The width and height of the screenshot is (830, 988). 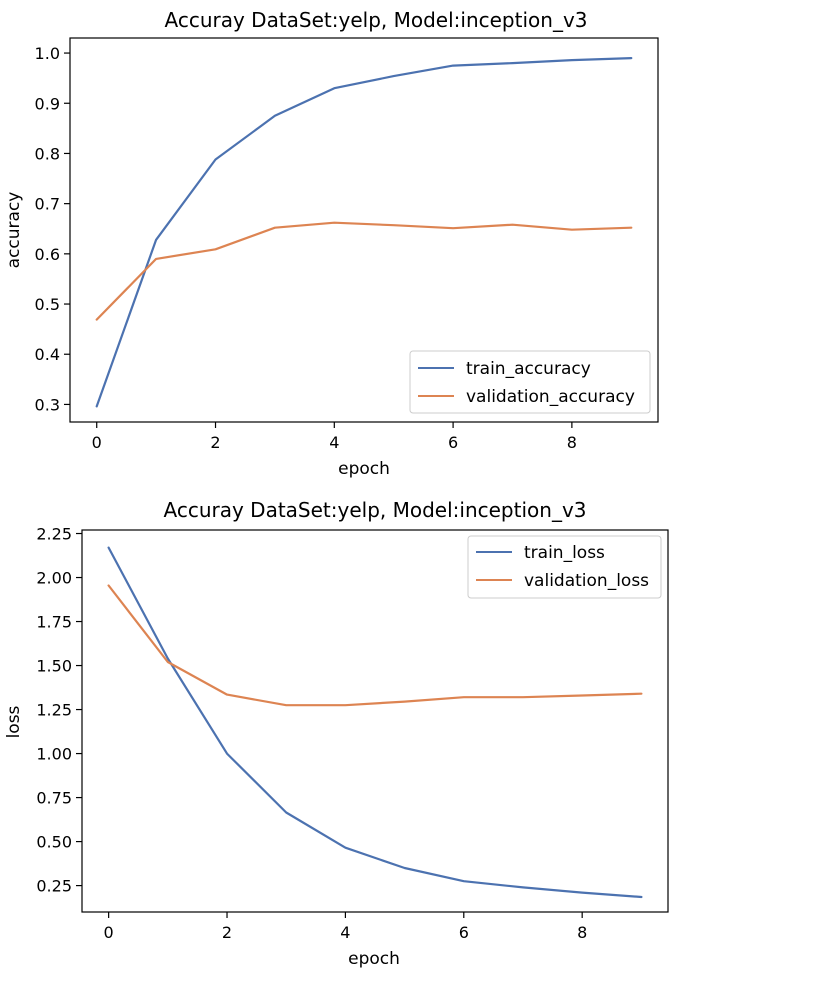 What do you see at coordinates (215, 442) in the screenshot?
I see `accuracy-x-tick-label: 2` at bounding box center [215, 442].